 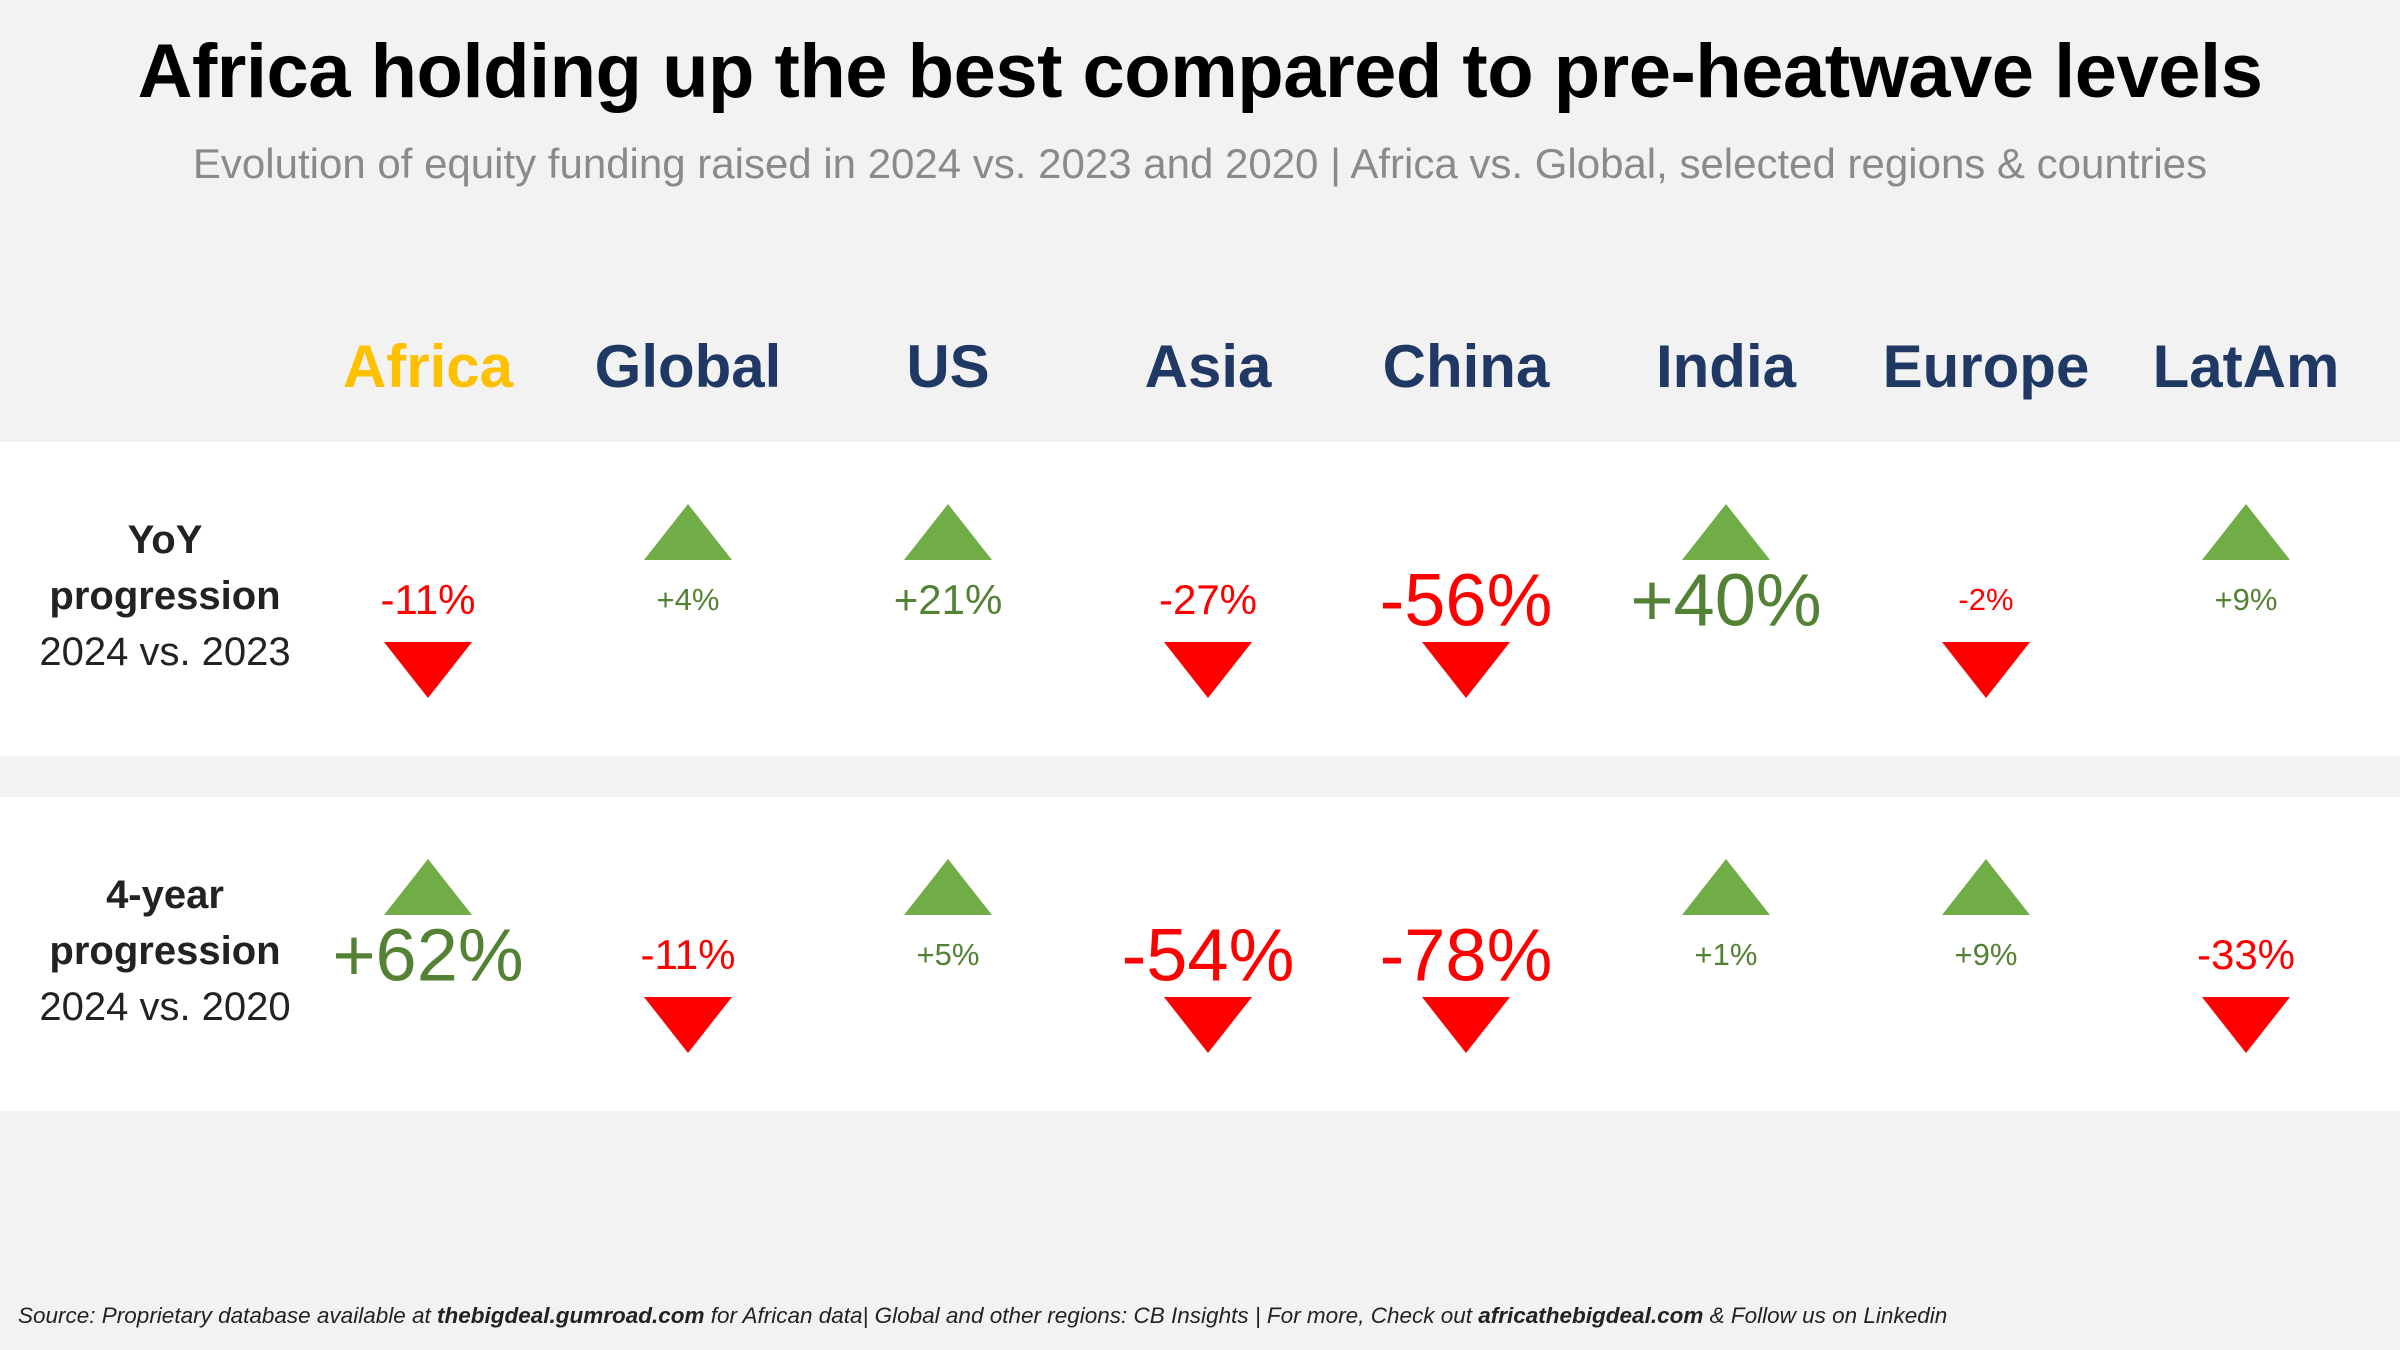 I want to click on column-header-asia: Asia, so click(x=1208, y=366).